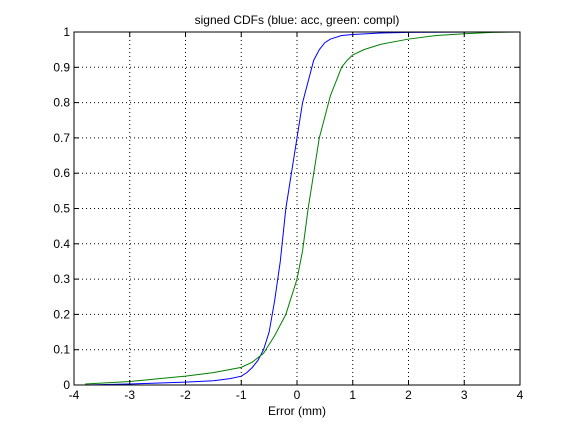 The width and height of the screenshot is (576, 432). What do you see at coordinates (66, 385) in the screenshot?
I see `y-tick-label: 0` at bounding box center [66, 385].